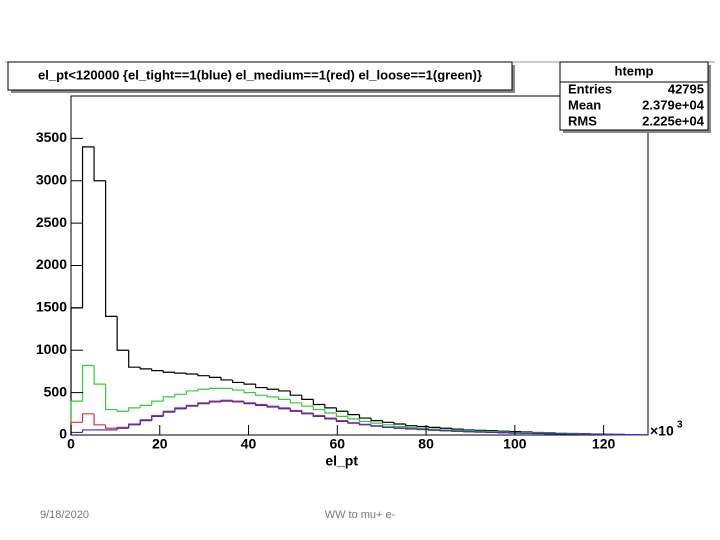  Describe the element at coordinates (160, 444) in the screenshot. I see `x-tick-label: 20` at that location.